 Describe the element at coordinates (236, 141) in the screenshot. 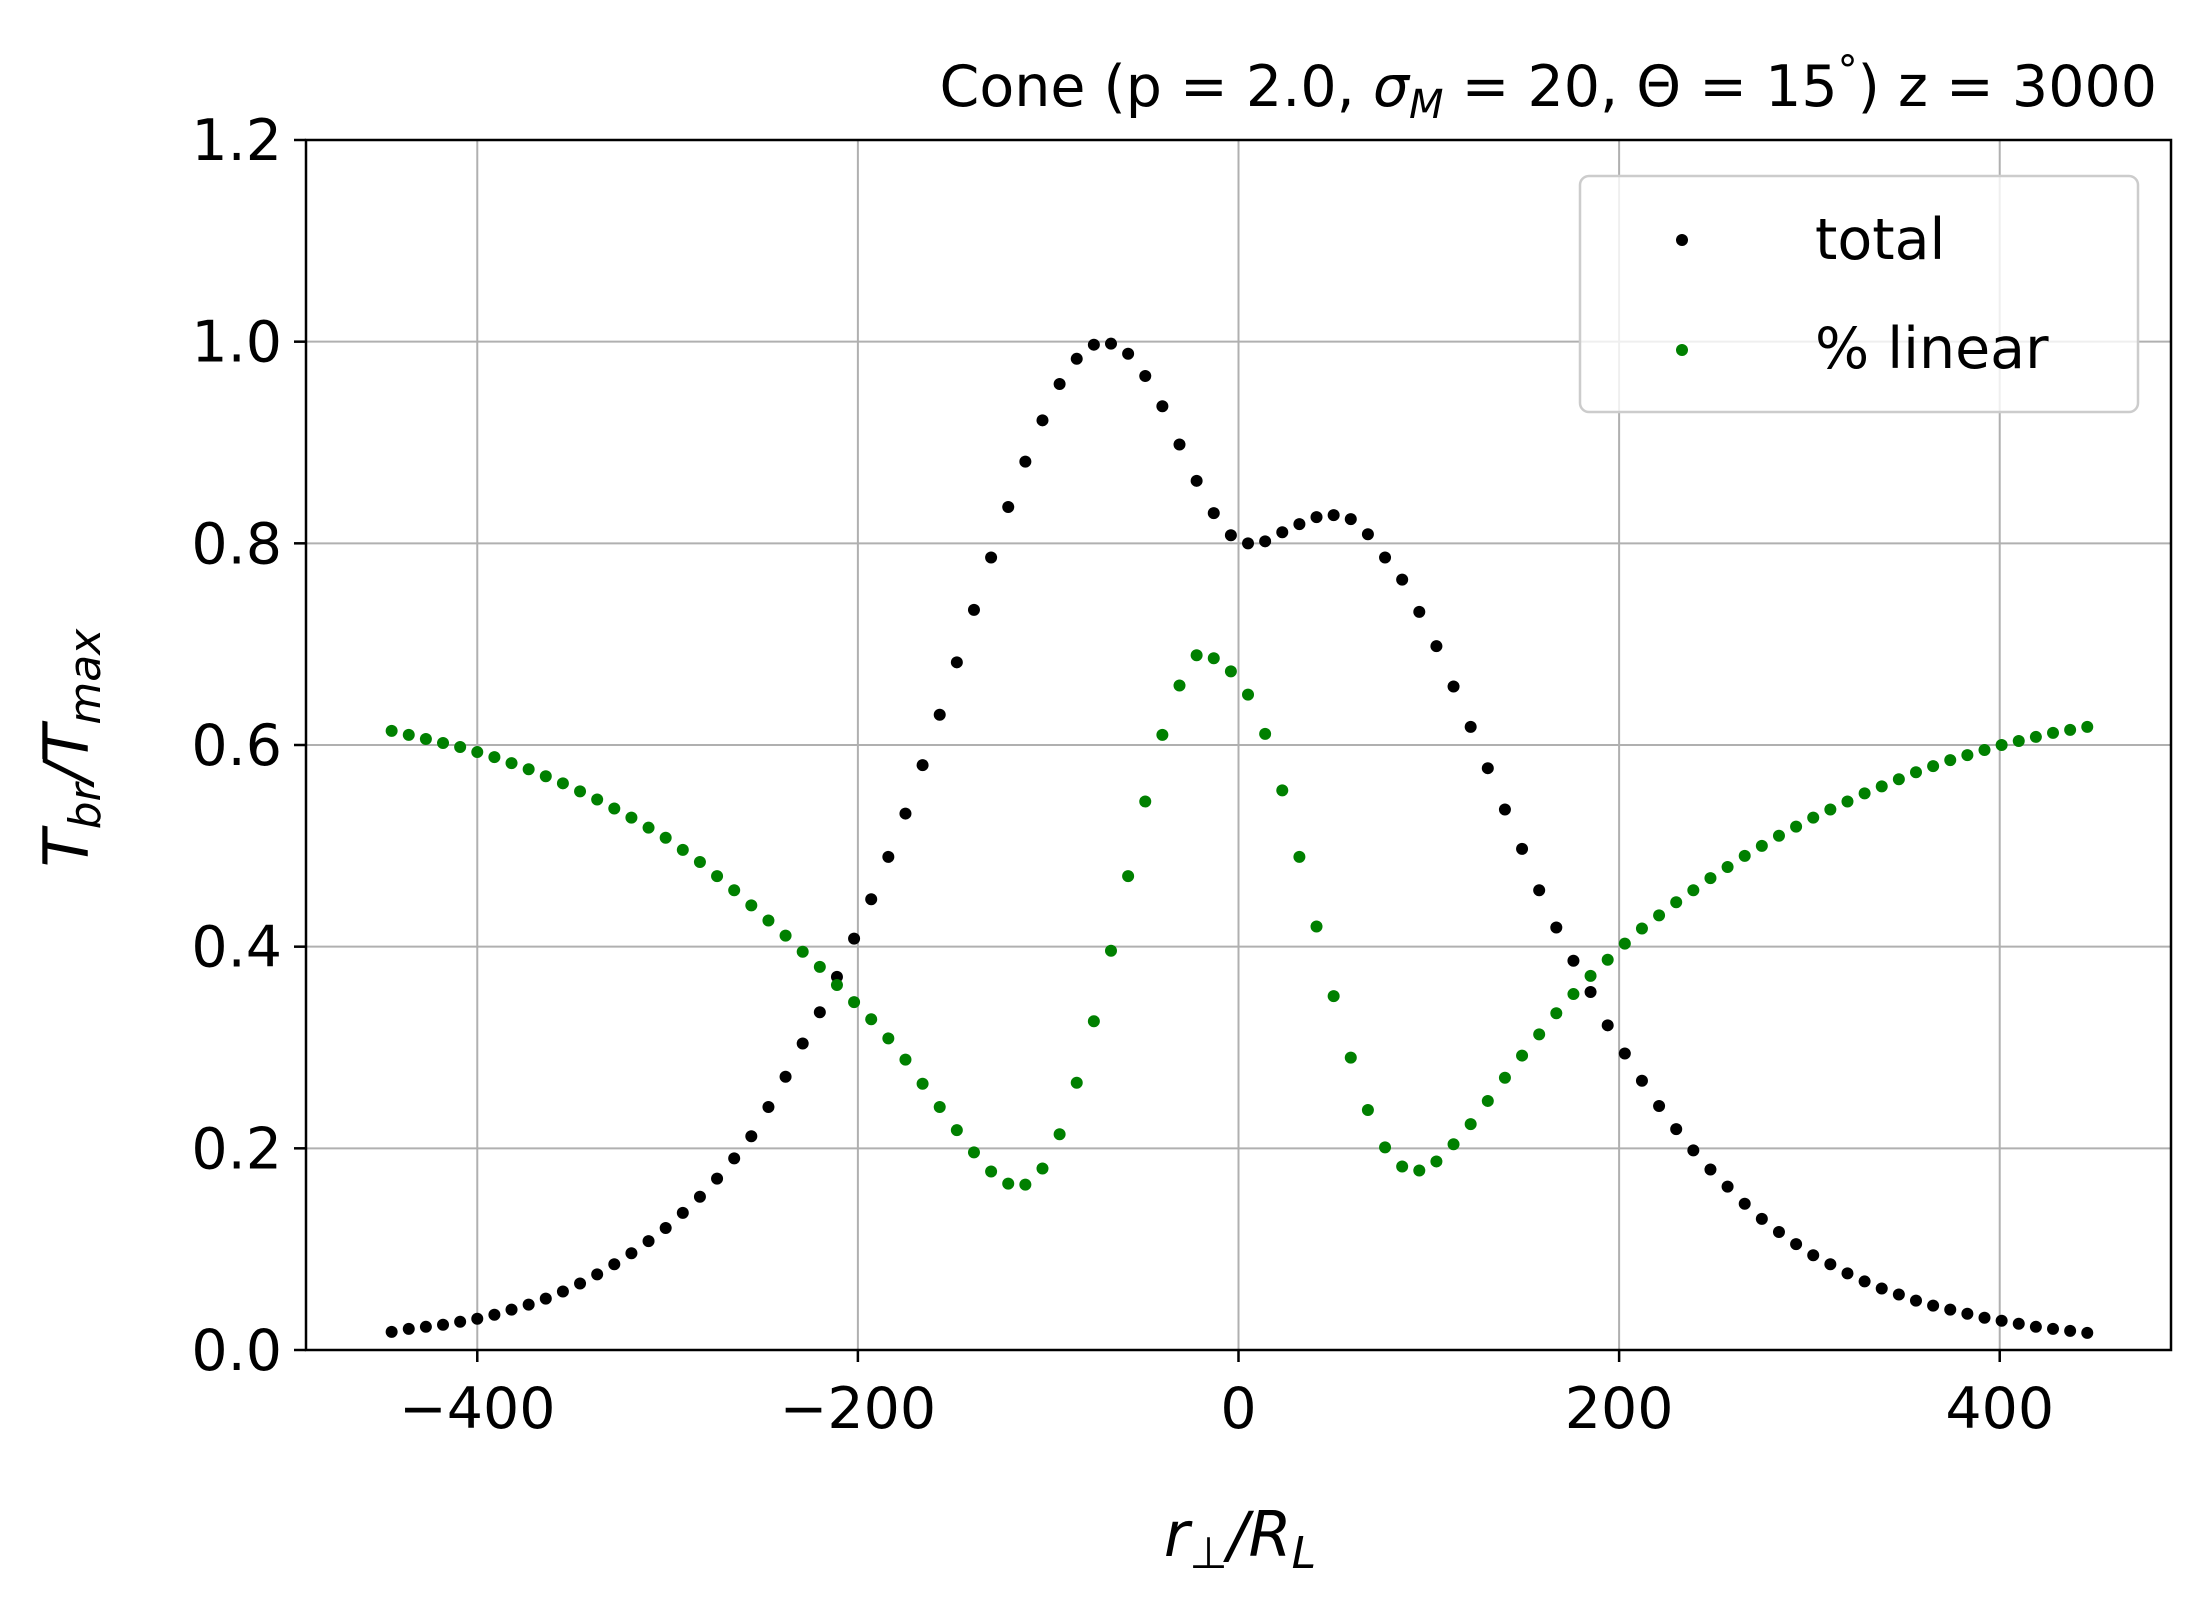

I see `y-tick-label: 1.2` at that location.